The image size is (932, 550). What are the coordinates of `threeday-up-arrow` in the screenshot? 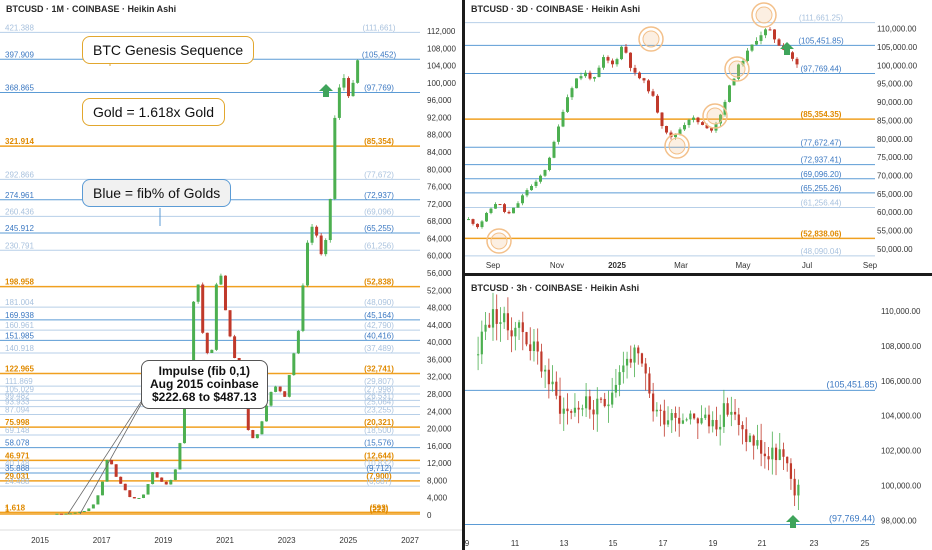 It's located at (787, 48).